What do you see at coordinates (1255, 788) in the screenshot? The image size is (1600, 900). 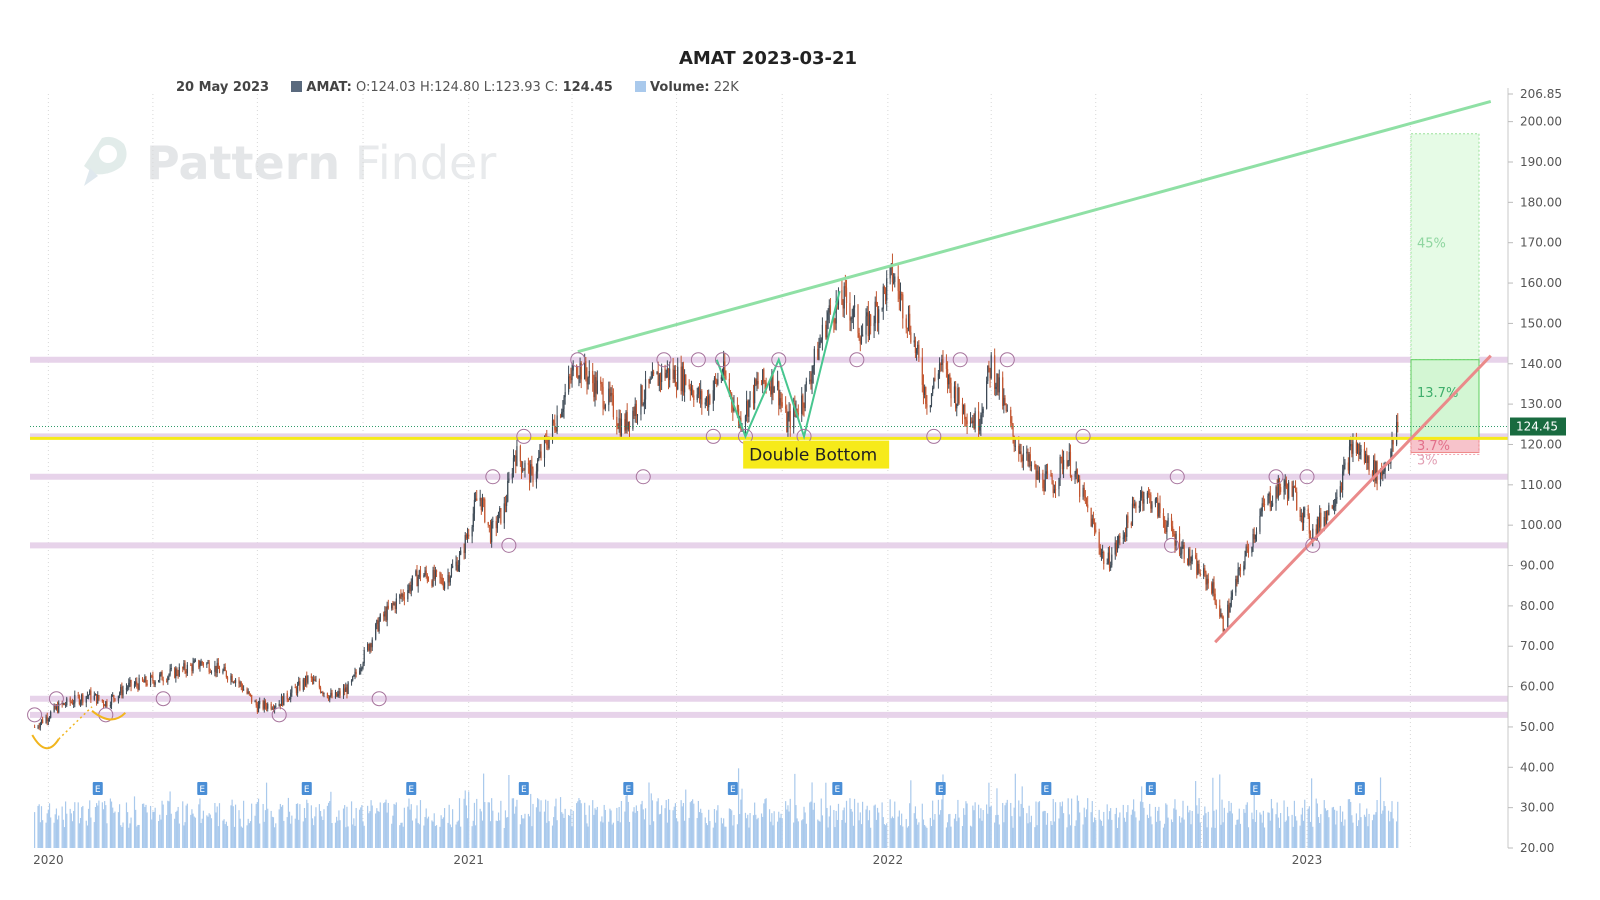 I see `earnings-marker-icon` at bounding box center [1255, 788].